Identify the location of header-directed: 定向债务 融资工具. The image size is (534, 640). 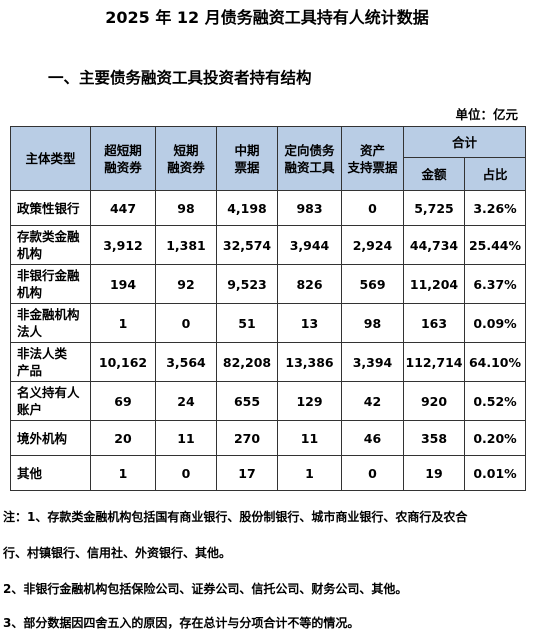
(309, 158).